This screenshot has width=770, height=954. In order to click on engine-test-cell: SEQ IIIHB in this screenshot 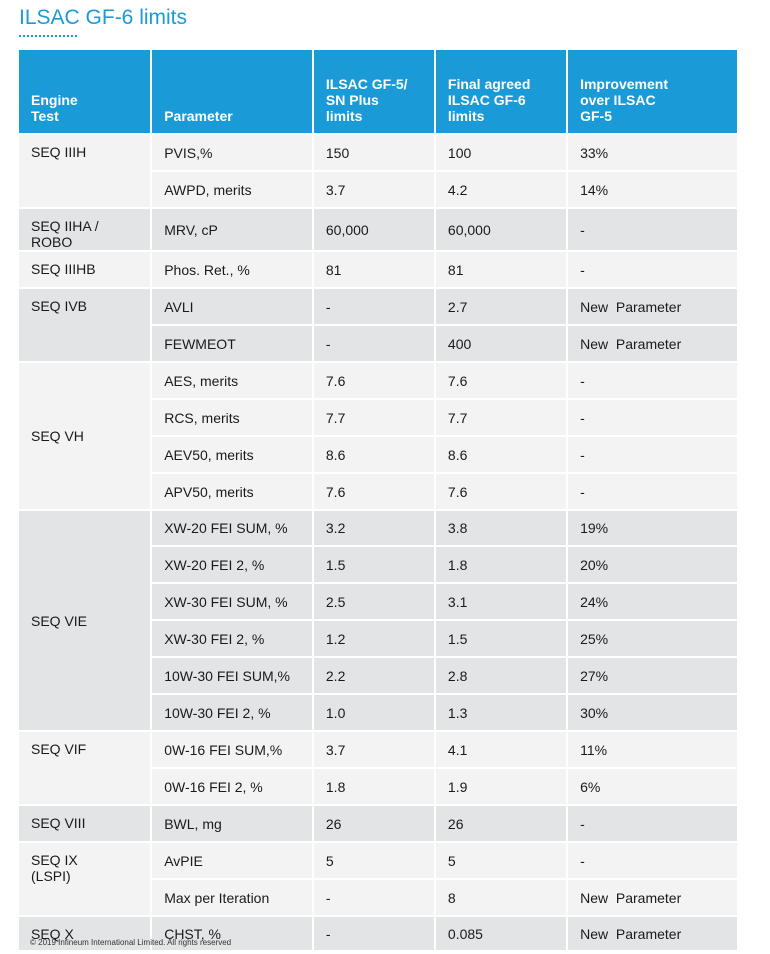, I will do `click(85, 269)`.